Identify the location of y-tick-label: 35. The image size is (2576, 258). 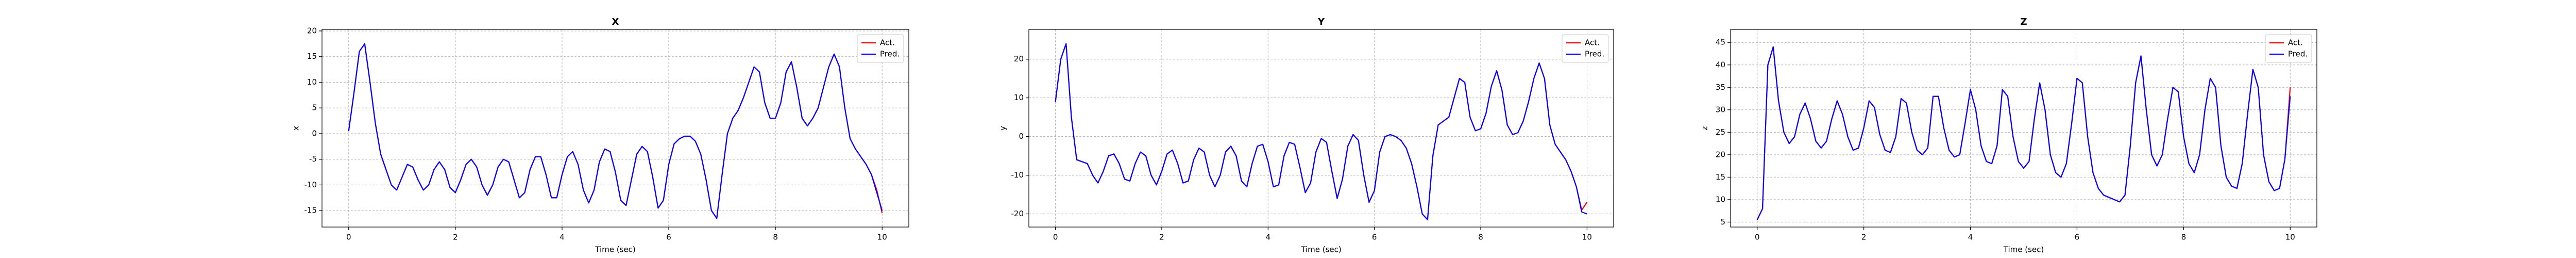
(1720, 87).